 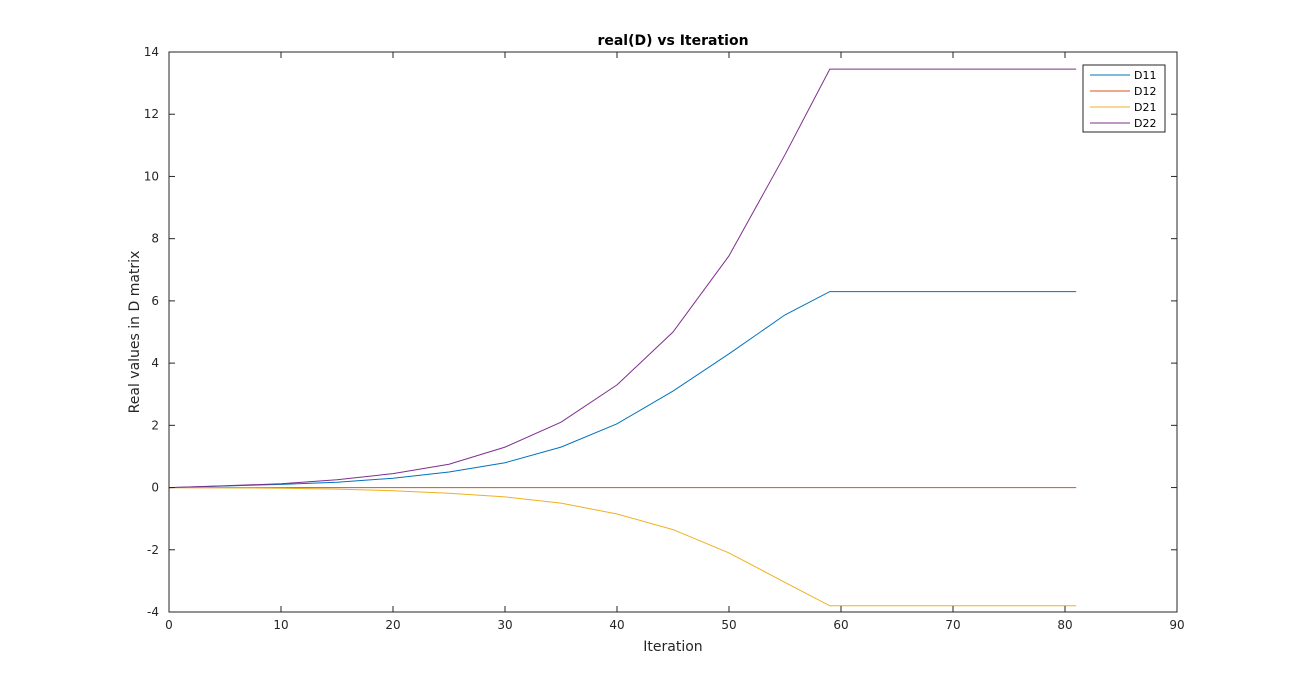 What do you see at coordinates (504, 625) in the screenshot?
I see `x-tick-label: 30` at bounding box center [504, 625].